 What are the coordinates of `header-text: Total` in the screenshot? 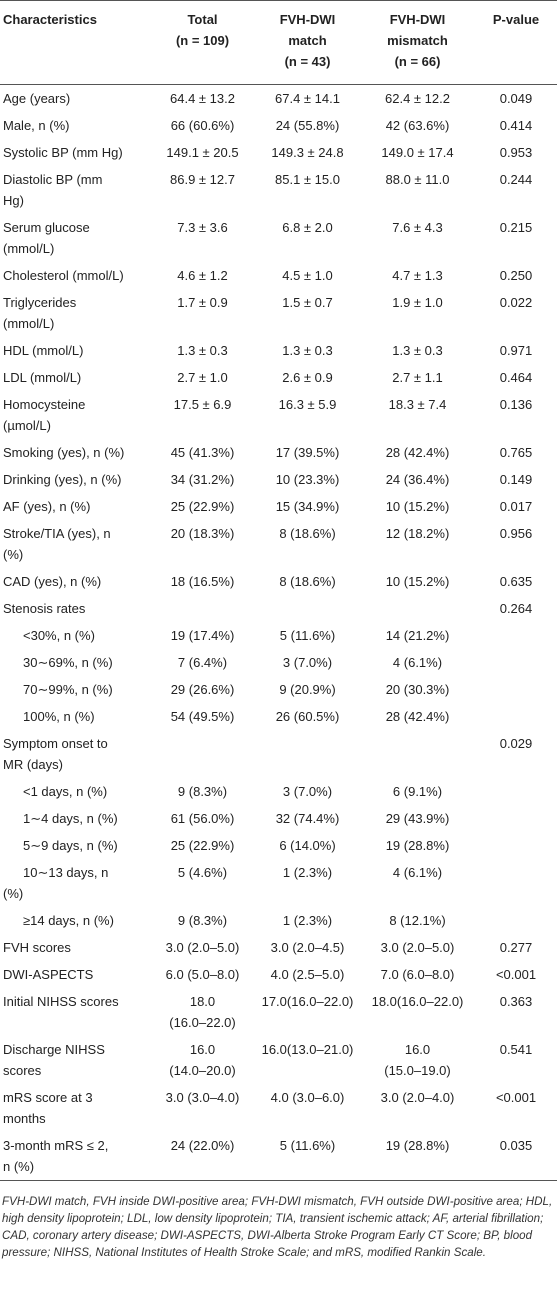 It's located at (202, 19).